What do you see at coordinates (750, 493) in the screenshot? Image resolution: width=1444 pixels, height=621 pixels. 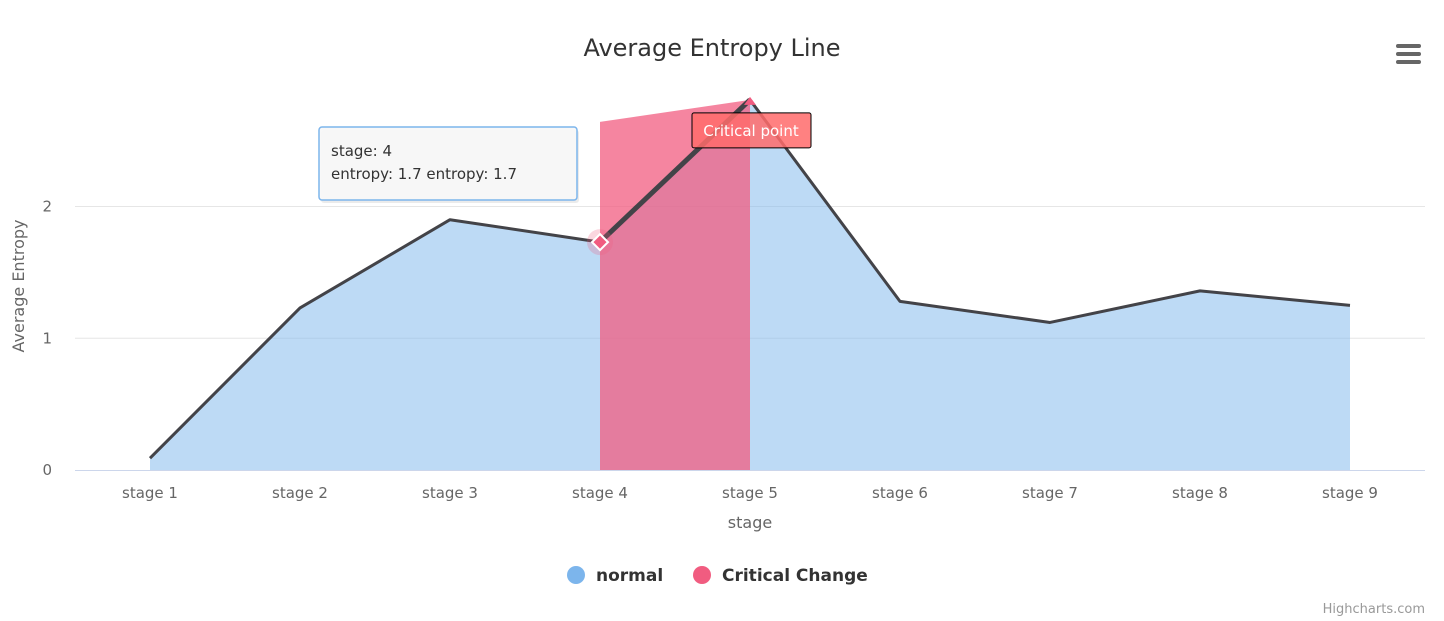 I see `x-tick-label: stage 5` at bounding box center [750, 493].